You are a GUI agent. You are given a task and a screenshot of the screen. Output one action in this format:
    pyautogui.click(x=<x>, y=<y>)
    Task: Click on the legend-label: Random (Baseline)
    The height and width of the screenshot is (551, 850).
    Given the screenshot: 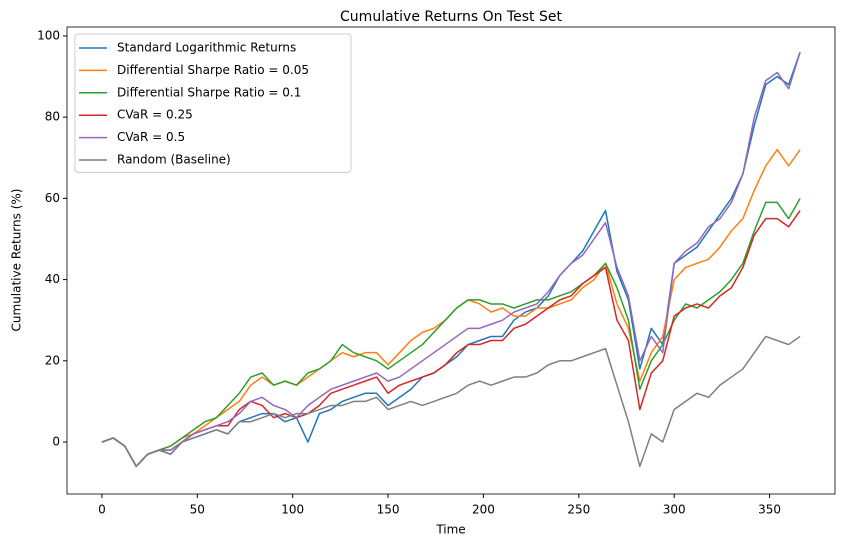 What is the action you would take?
    pyautogui.click(x=174, y=160)
    